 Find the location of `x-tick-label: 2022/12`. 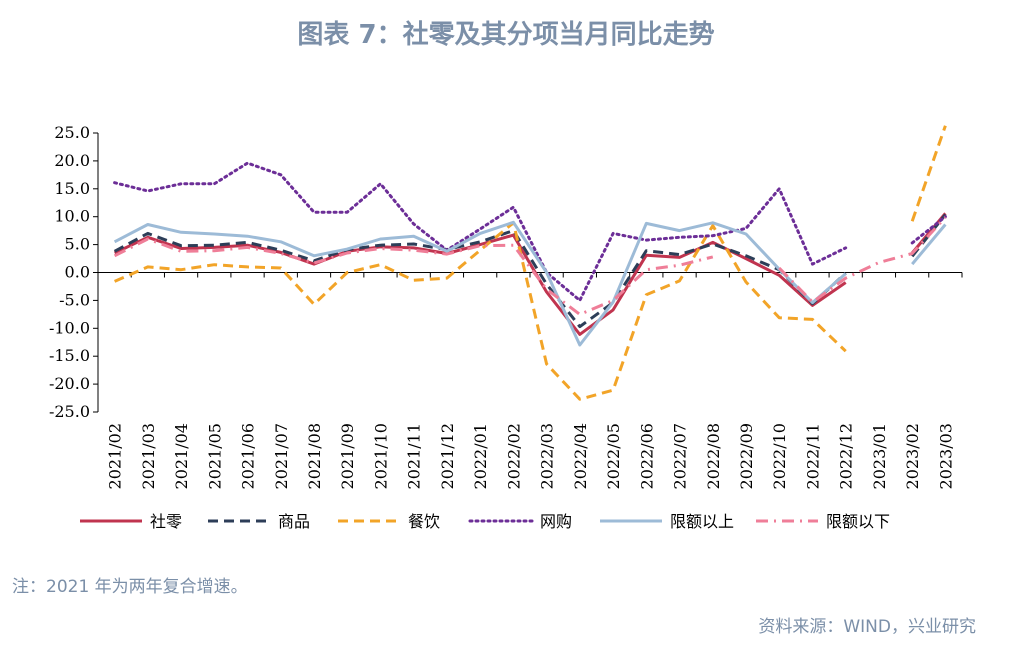

x-tick-label: 2022/12 is located at coordinates (846, 456).